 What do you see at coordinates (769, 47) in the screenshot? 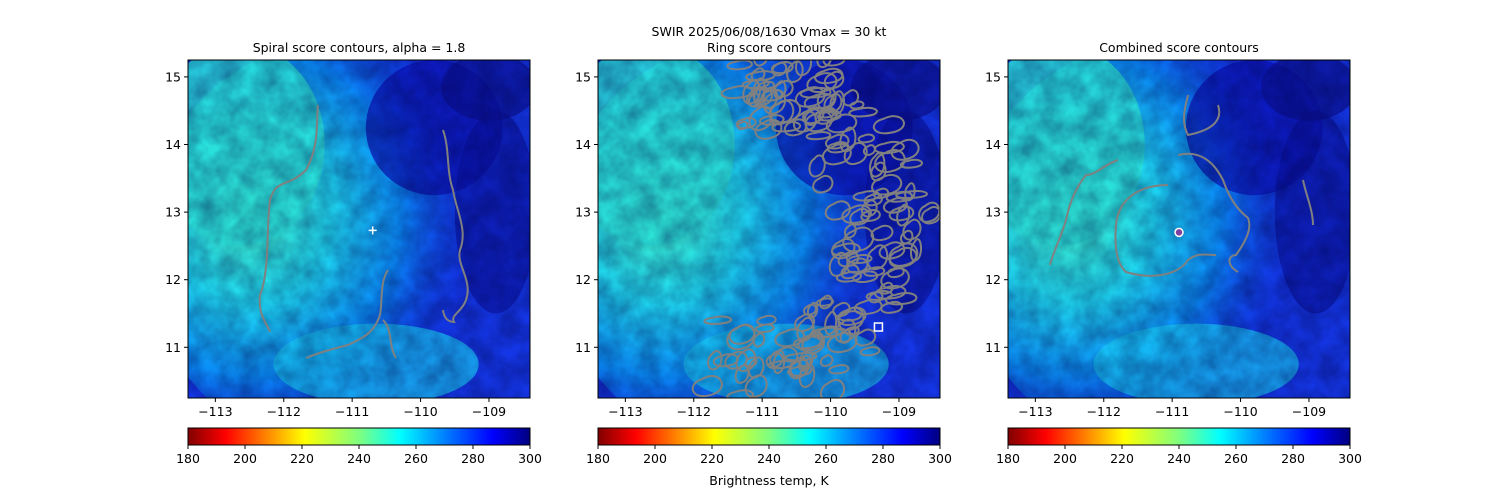
I see `panel-title: Ring score contours` at bounding box center [769, 47].